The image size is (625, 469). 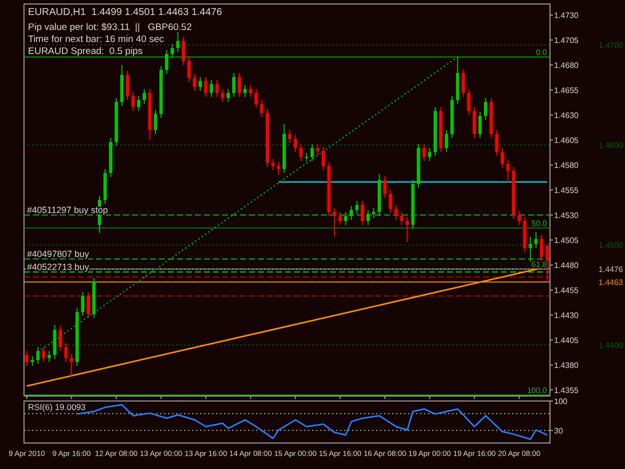 I want to click on chart-title: EURAUD,H1 1.4499 1.4501 1.4463 1.4476, so click(x=125, y=12).